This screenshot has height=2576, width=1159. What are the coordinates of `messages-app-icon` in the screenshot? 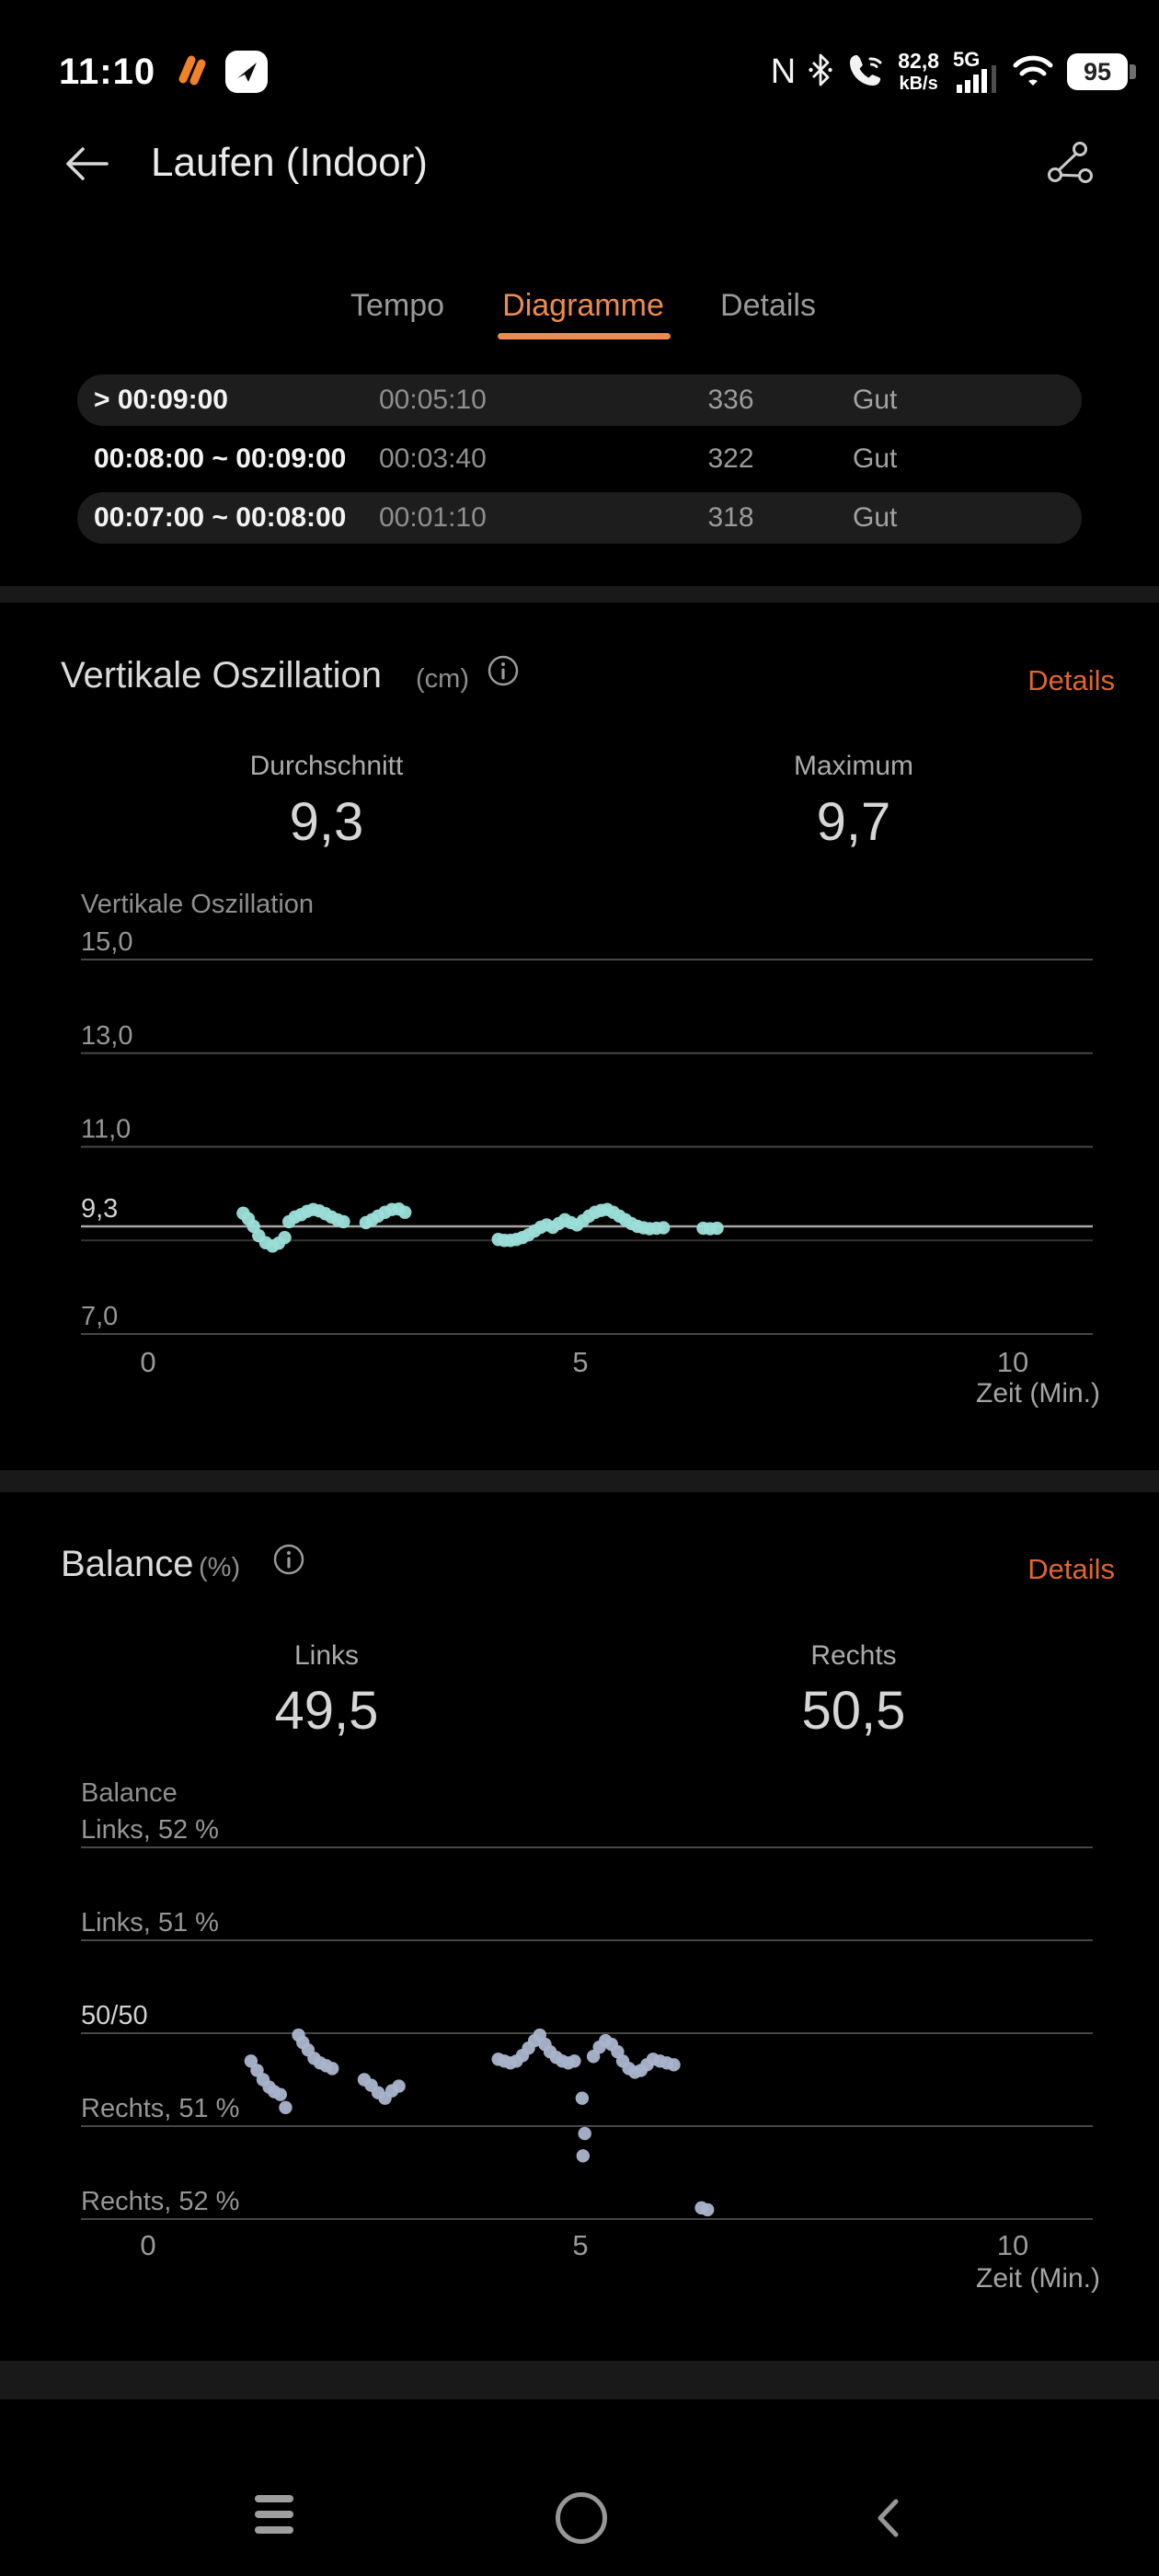 It's located at (247, 72).